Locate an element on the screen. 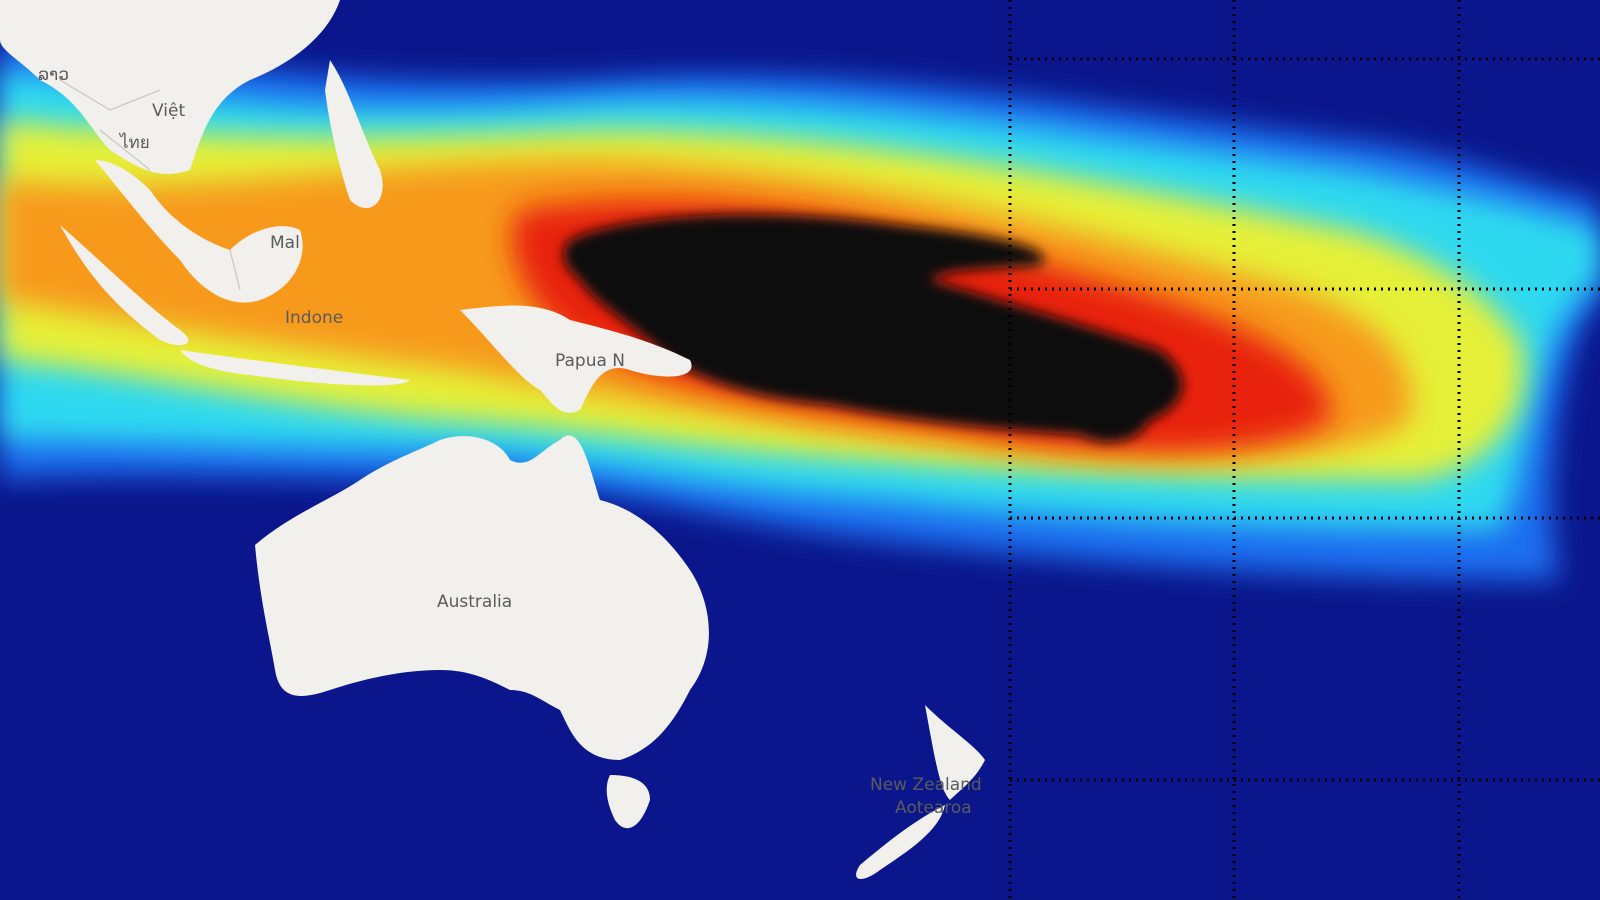  place-label: Indone is located at coordinates (314, 318).